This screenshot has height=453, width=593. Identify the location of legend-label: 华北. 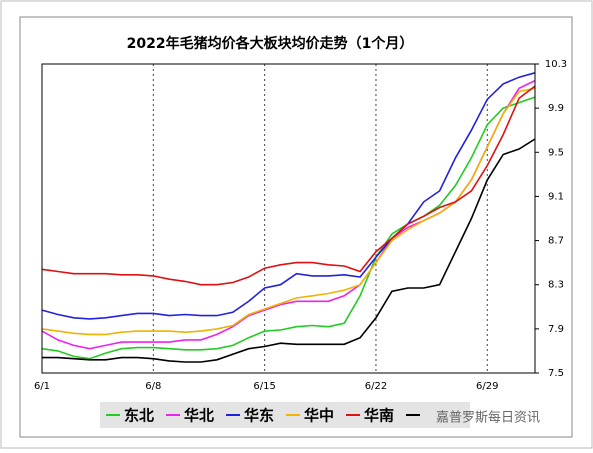
(199, 416).